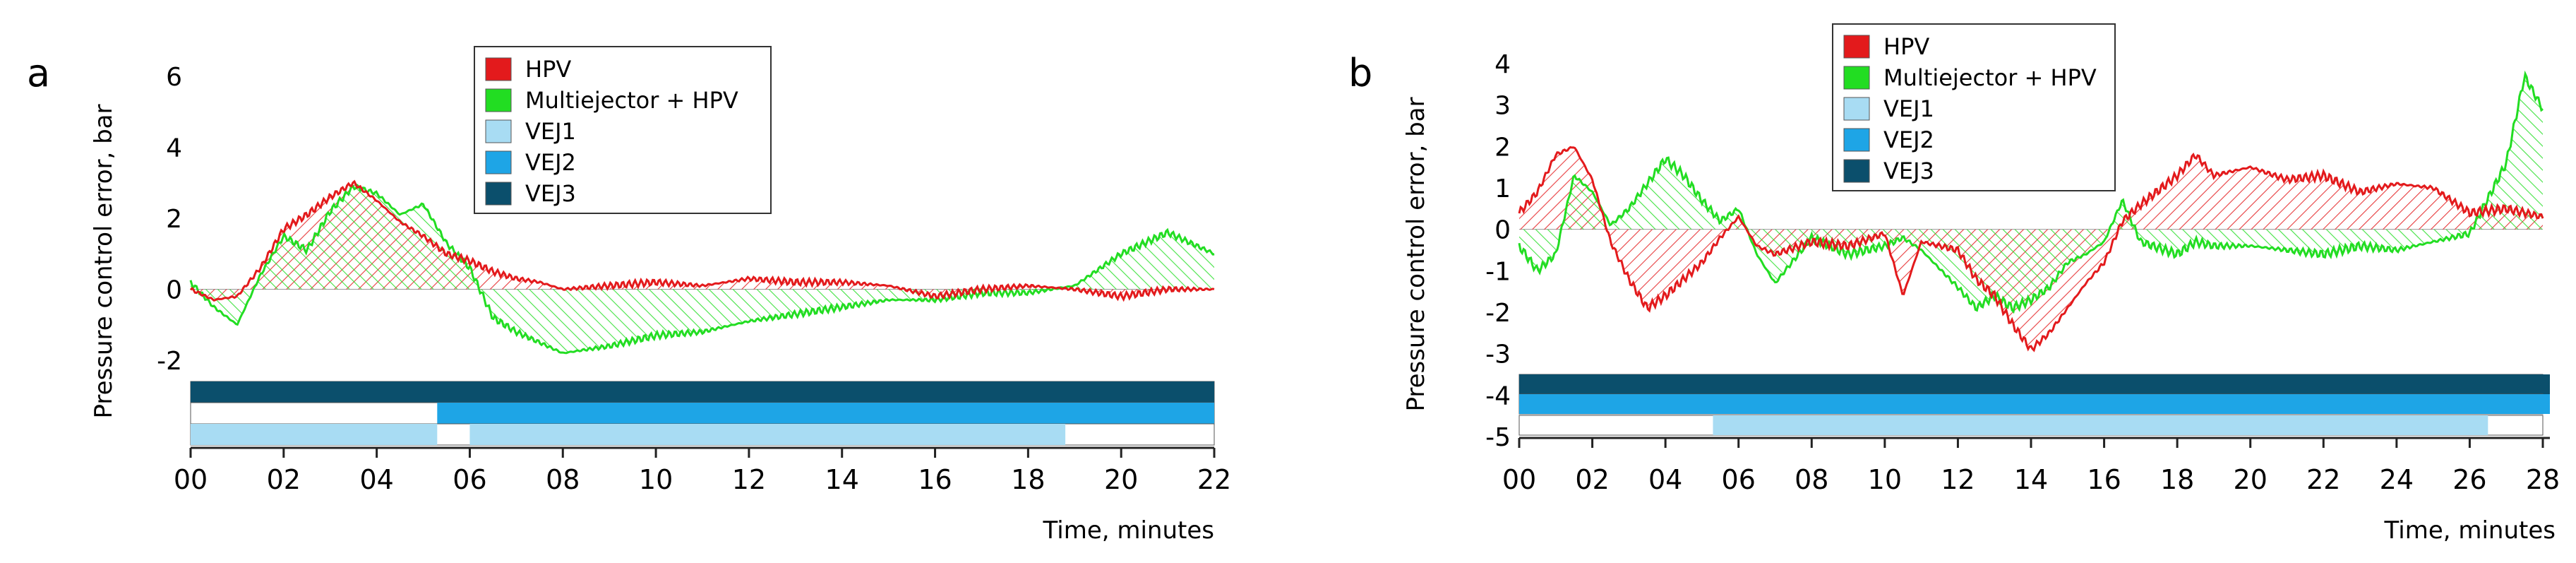 Image resolution: width=2576 pixels, height=563 pixels. What do you see at coordinates (1502, 106) in the screenshot?
I see `y-tick-label: 3` at bounding box center [1502, 106].